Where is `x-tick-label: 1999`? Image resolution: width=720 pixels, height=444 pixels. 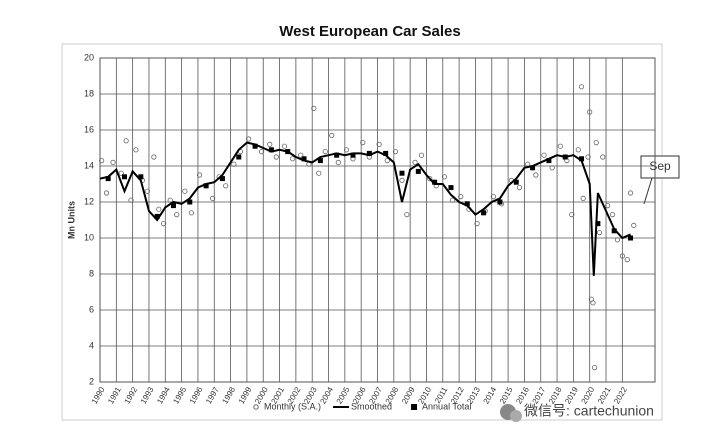
x-tick-label: 1999 is located at coordinates (245, 395).